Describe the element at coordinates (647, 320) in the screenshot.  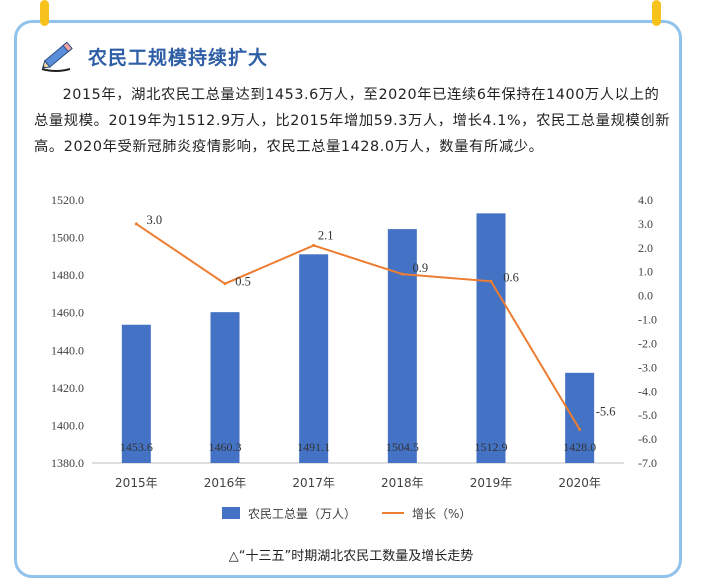
I see `y-right-tick-label: -1.0` at that location.